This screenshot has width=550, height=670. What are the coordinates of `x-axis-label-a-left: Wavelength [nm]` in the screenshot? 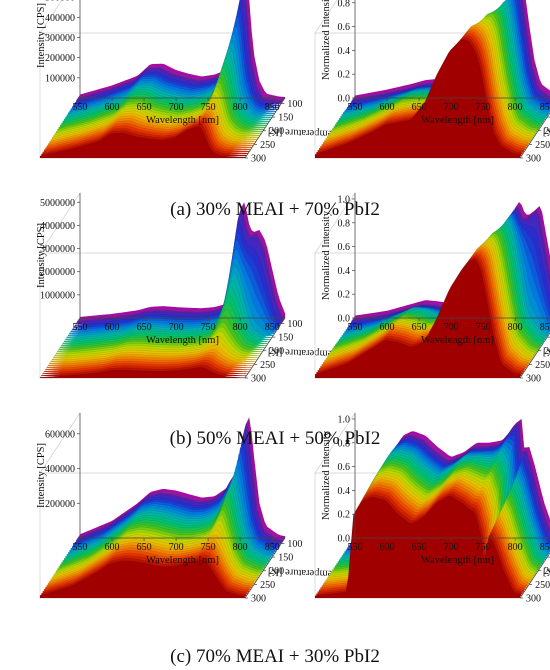 It's located at (182, 120).